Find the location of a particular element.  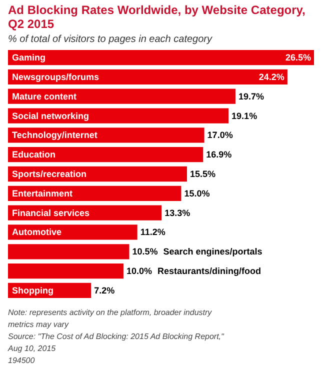

y-tick-label: Shopping is located at coordinates (33, 290).